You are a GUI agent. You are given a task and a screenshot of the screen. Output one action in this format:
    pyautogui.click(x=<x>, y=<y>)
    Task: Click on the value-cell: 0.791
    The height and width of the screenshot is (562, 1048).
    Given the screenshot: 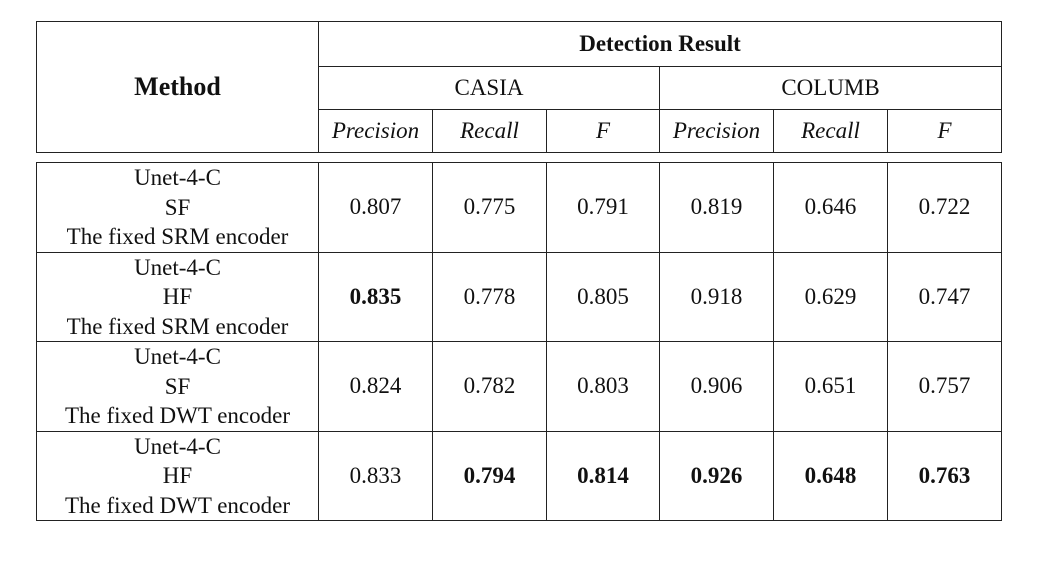 What is the action you would take?
    pyautogui.click(x=603, y=207)
    